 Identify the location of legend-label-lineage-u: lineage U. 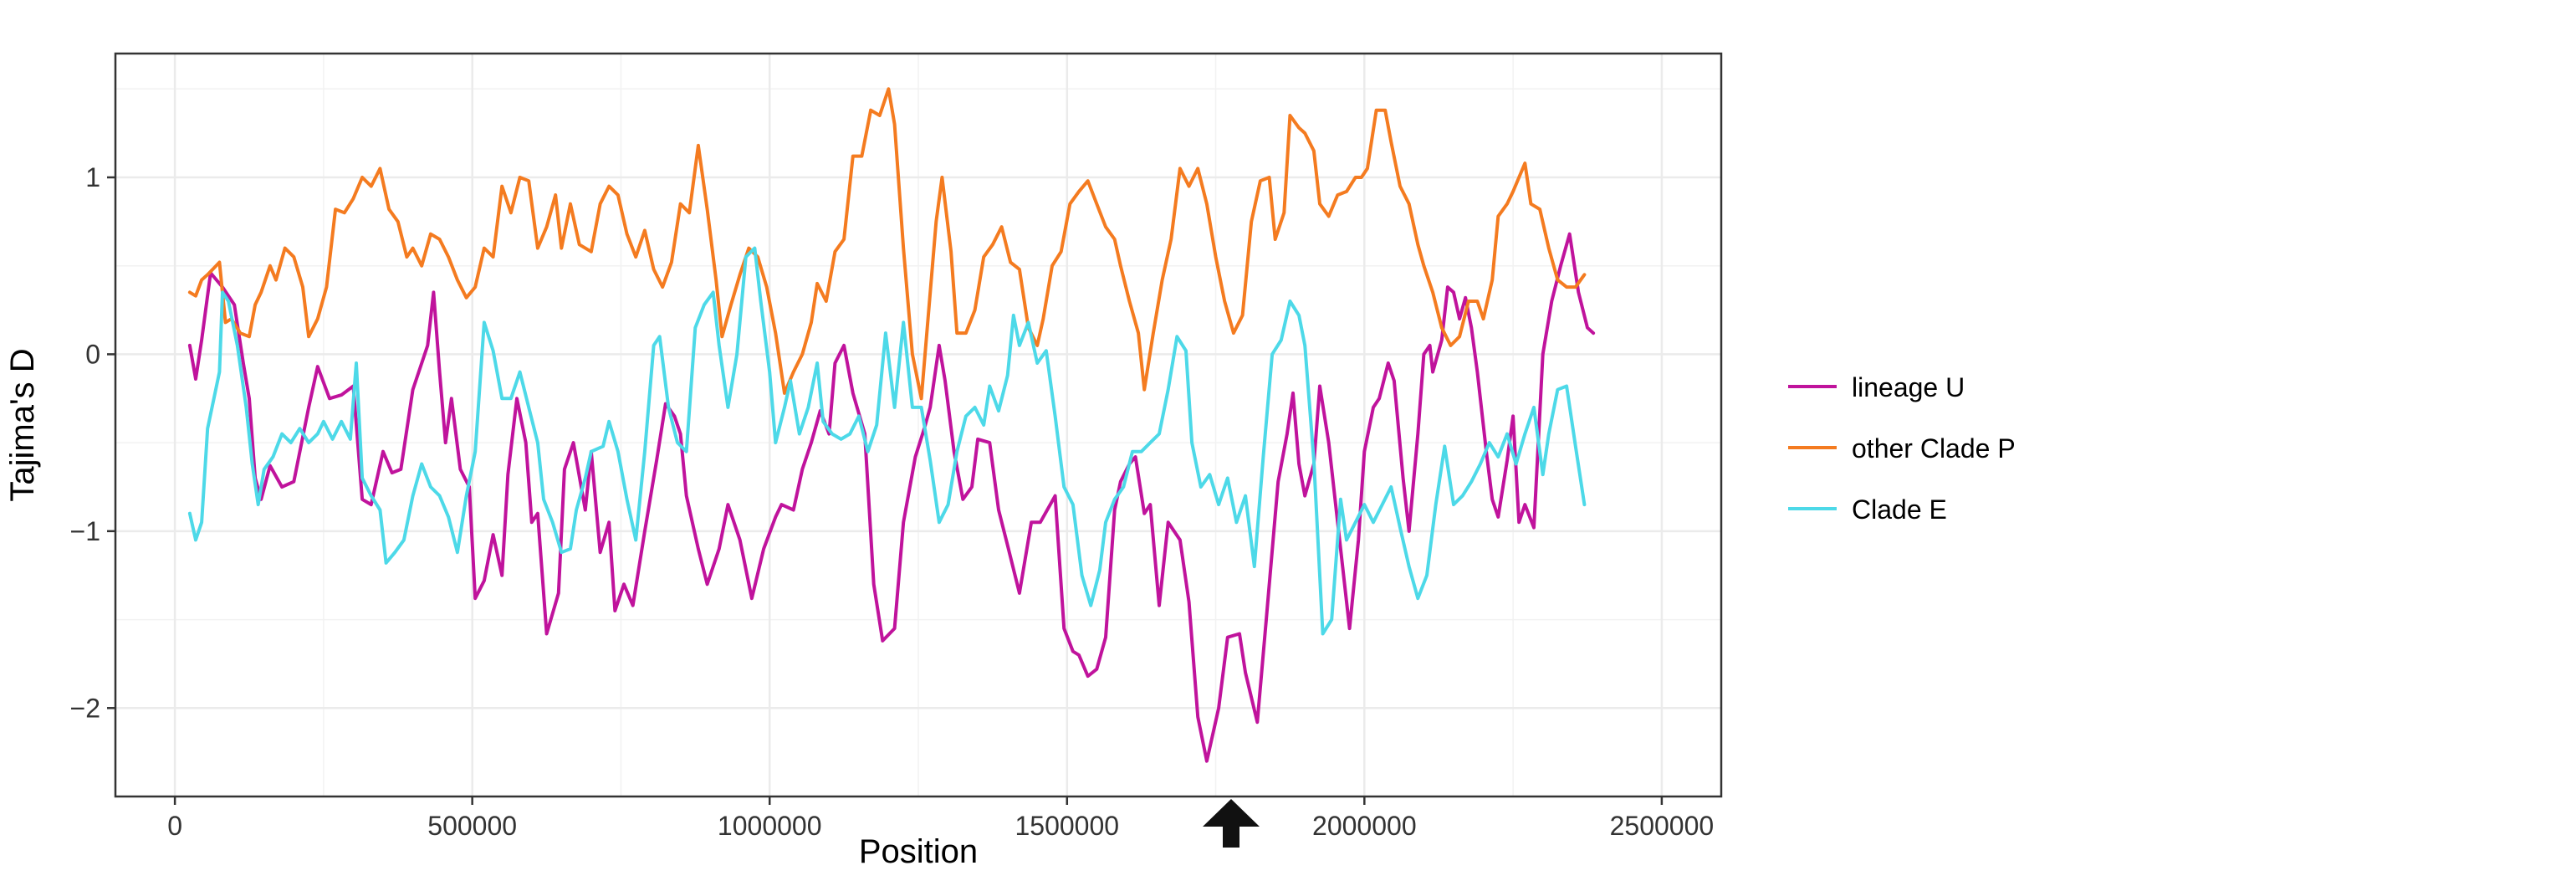
(1908, 387).